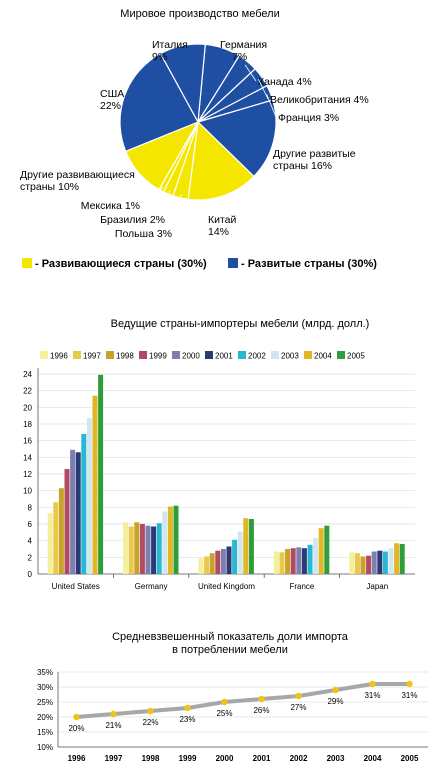 This screenshot has width=443, height=773. Describe the element at coordinates (30, 574) in the screenshot. I see `bar-ytick-label: 0` at that location.